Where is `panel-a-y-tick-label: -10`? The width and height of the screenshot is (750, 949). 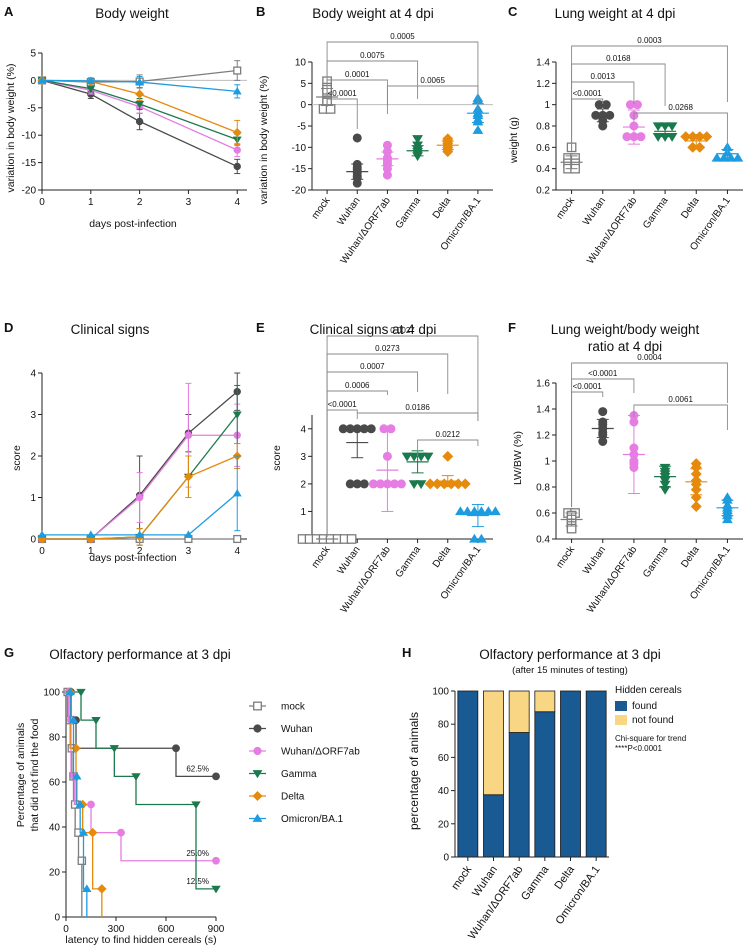 panel-a-y-tick-label: -10 is located at coordinates (29, 136).